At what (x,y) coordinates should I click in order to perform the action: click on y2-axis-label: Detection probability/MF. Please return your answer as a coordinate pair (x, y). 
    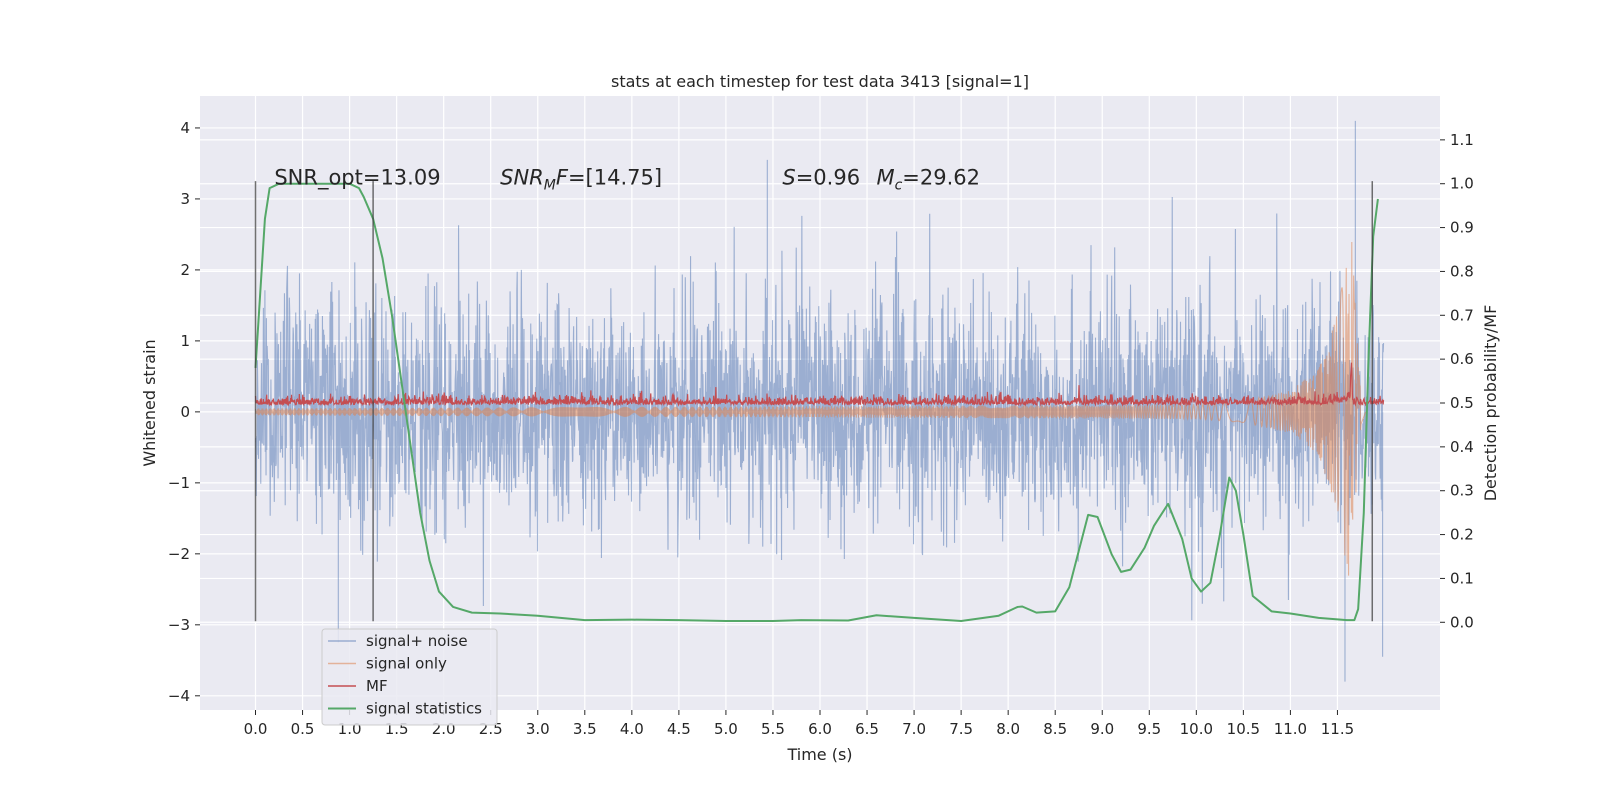
    Looking at the image, I should click on (1490, 403).